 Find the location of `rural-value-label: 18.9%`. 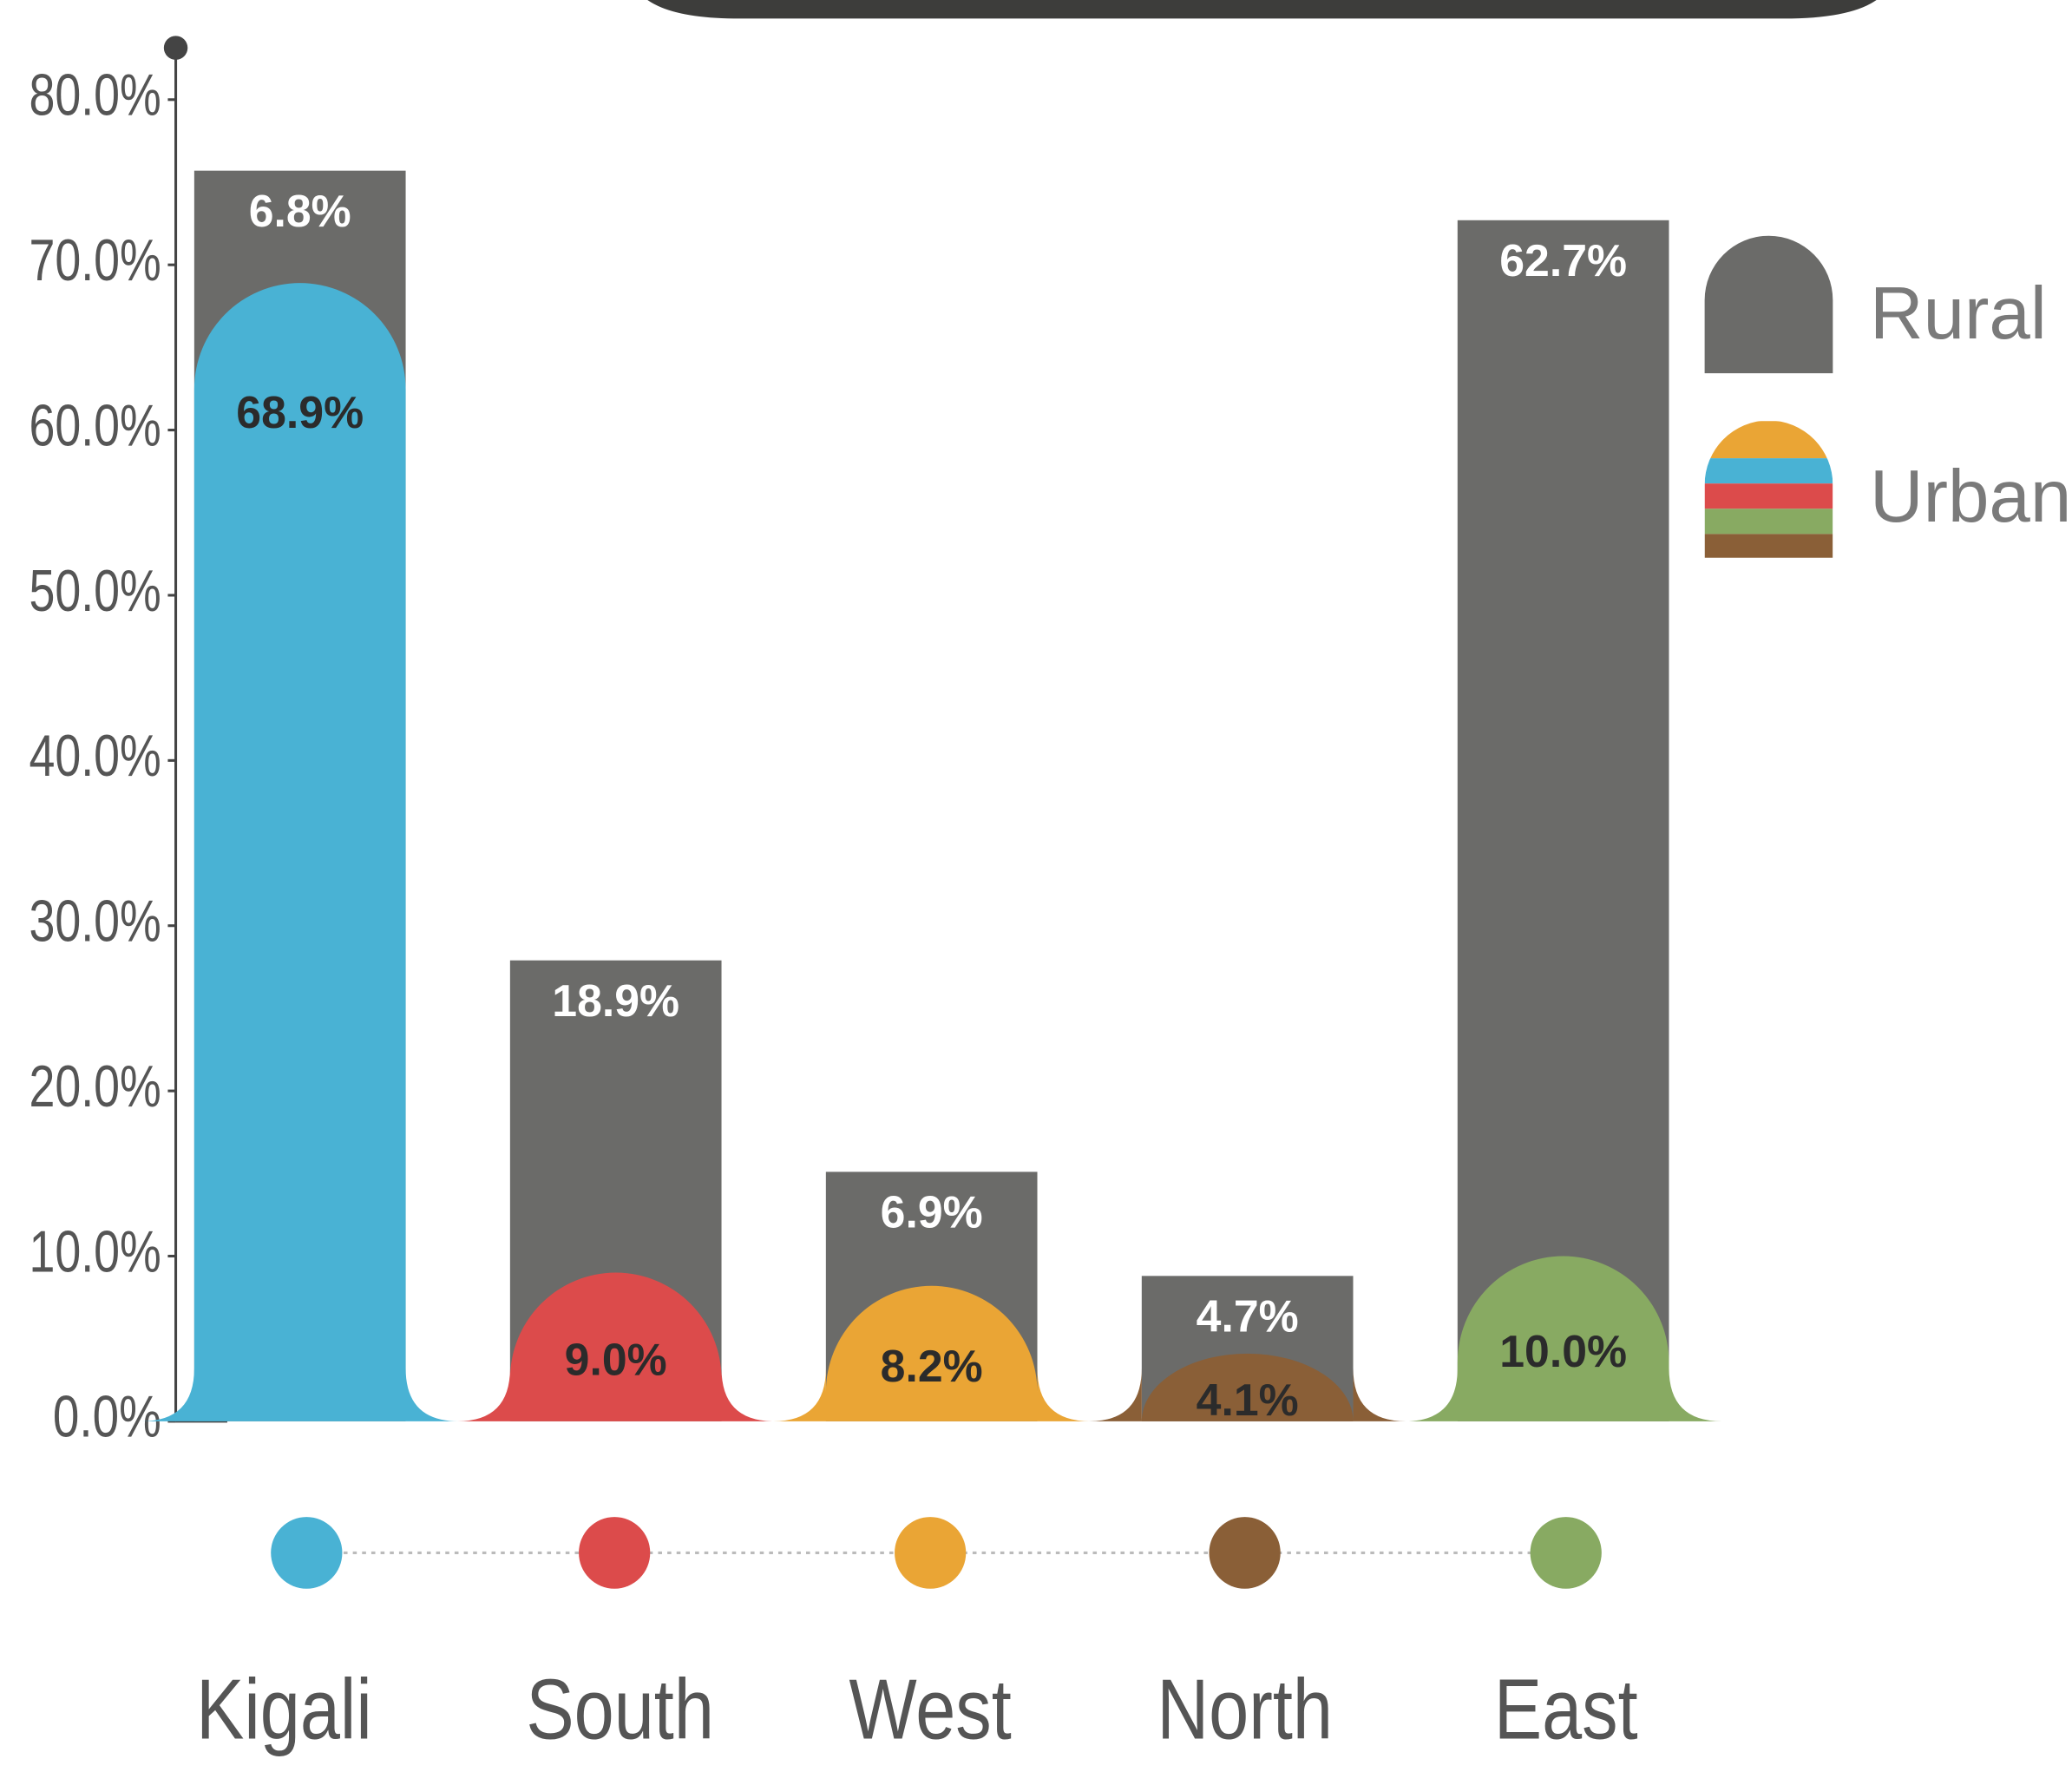

rural-value-label: 18.9% is located at coordinates (615, 1001).